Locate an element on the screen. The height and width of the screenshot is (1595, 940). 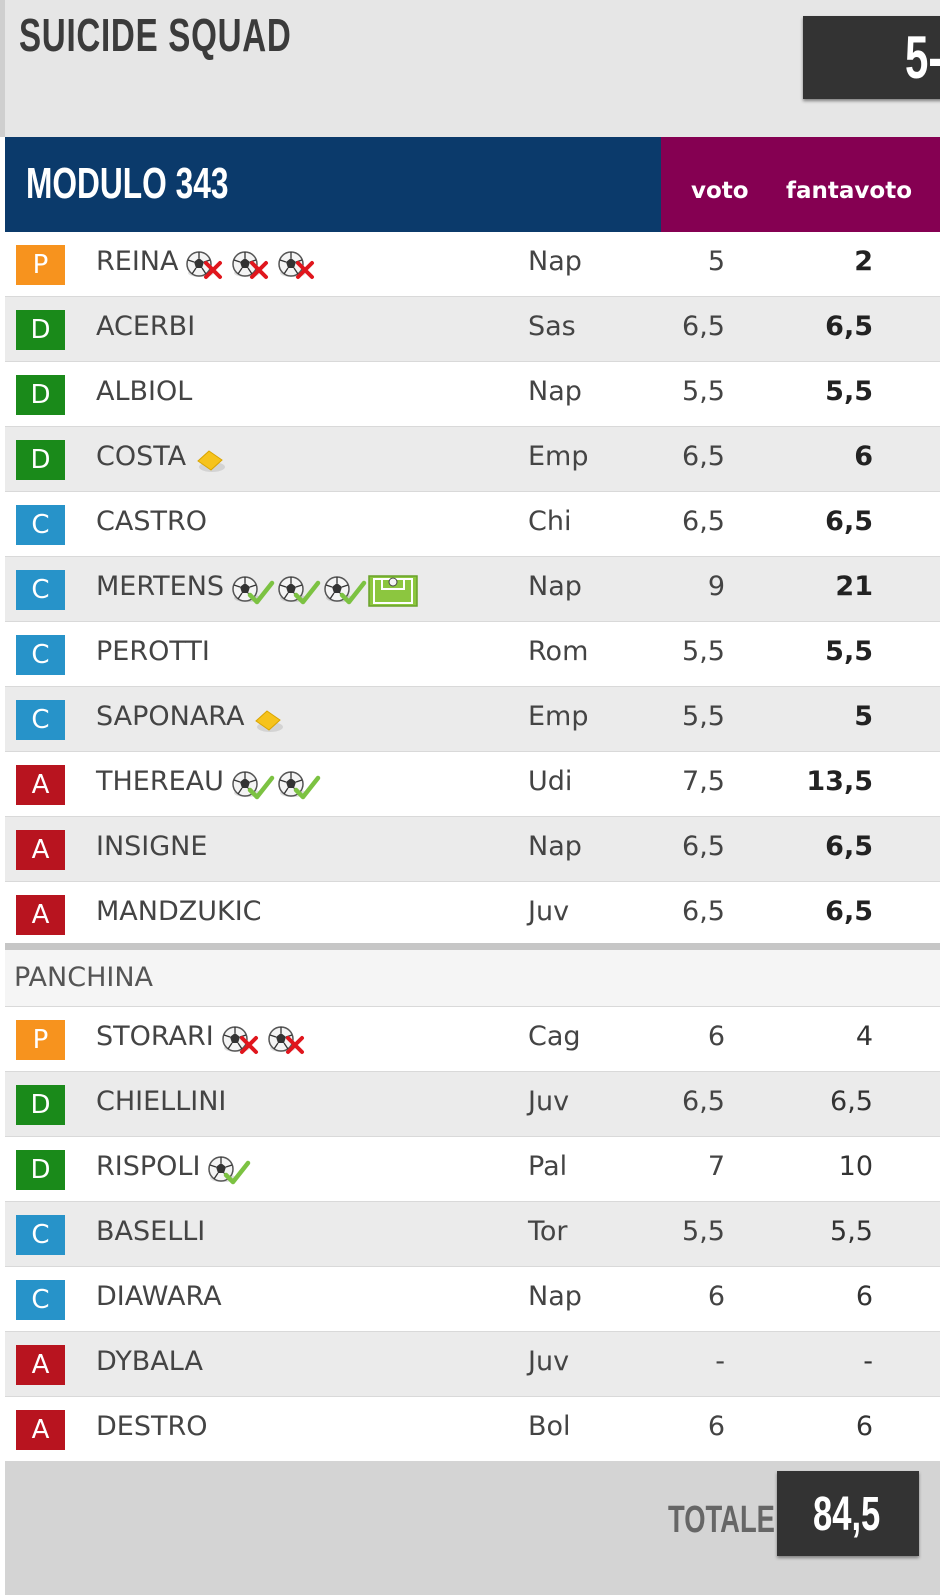
player-row: C SAPONARA Emp 5,5 5 is located at coordinates (472, 719).